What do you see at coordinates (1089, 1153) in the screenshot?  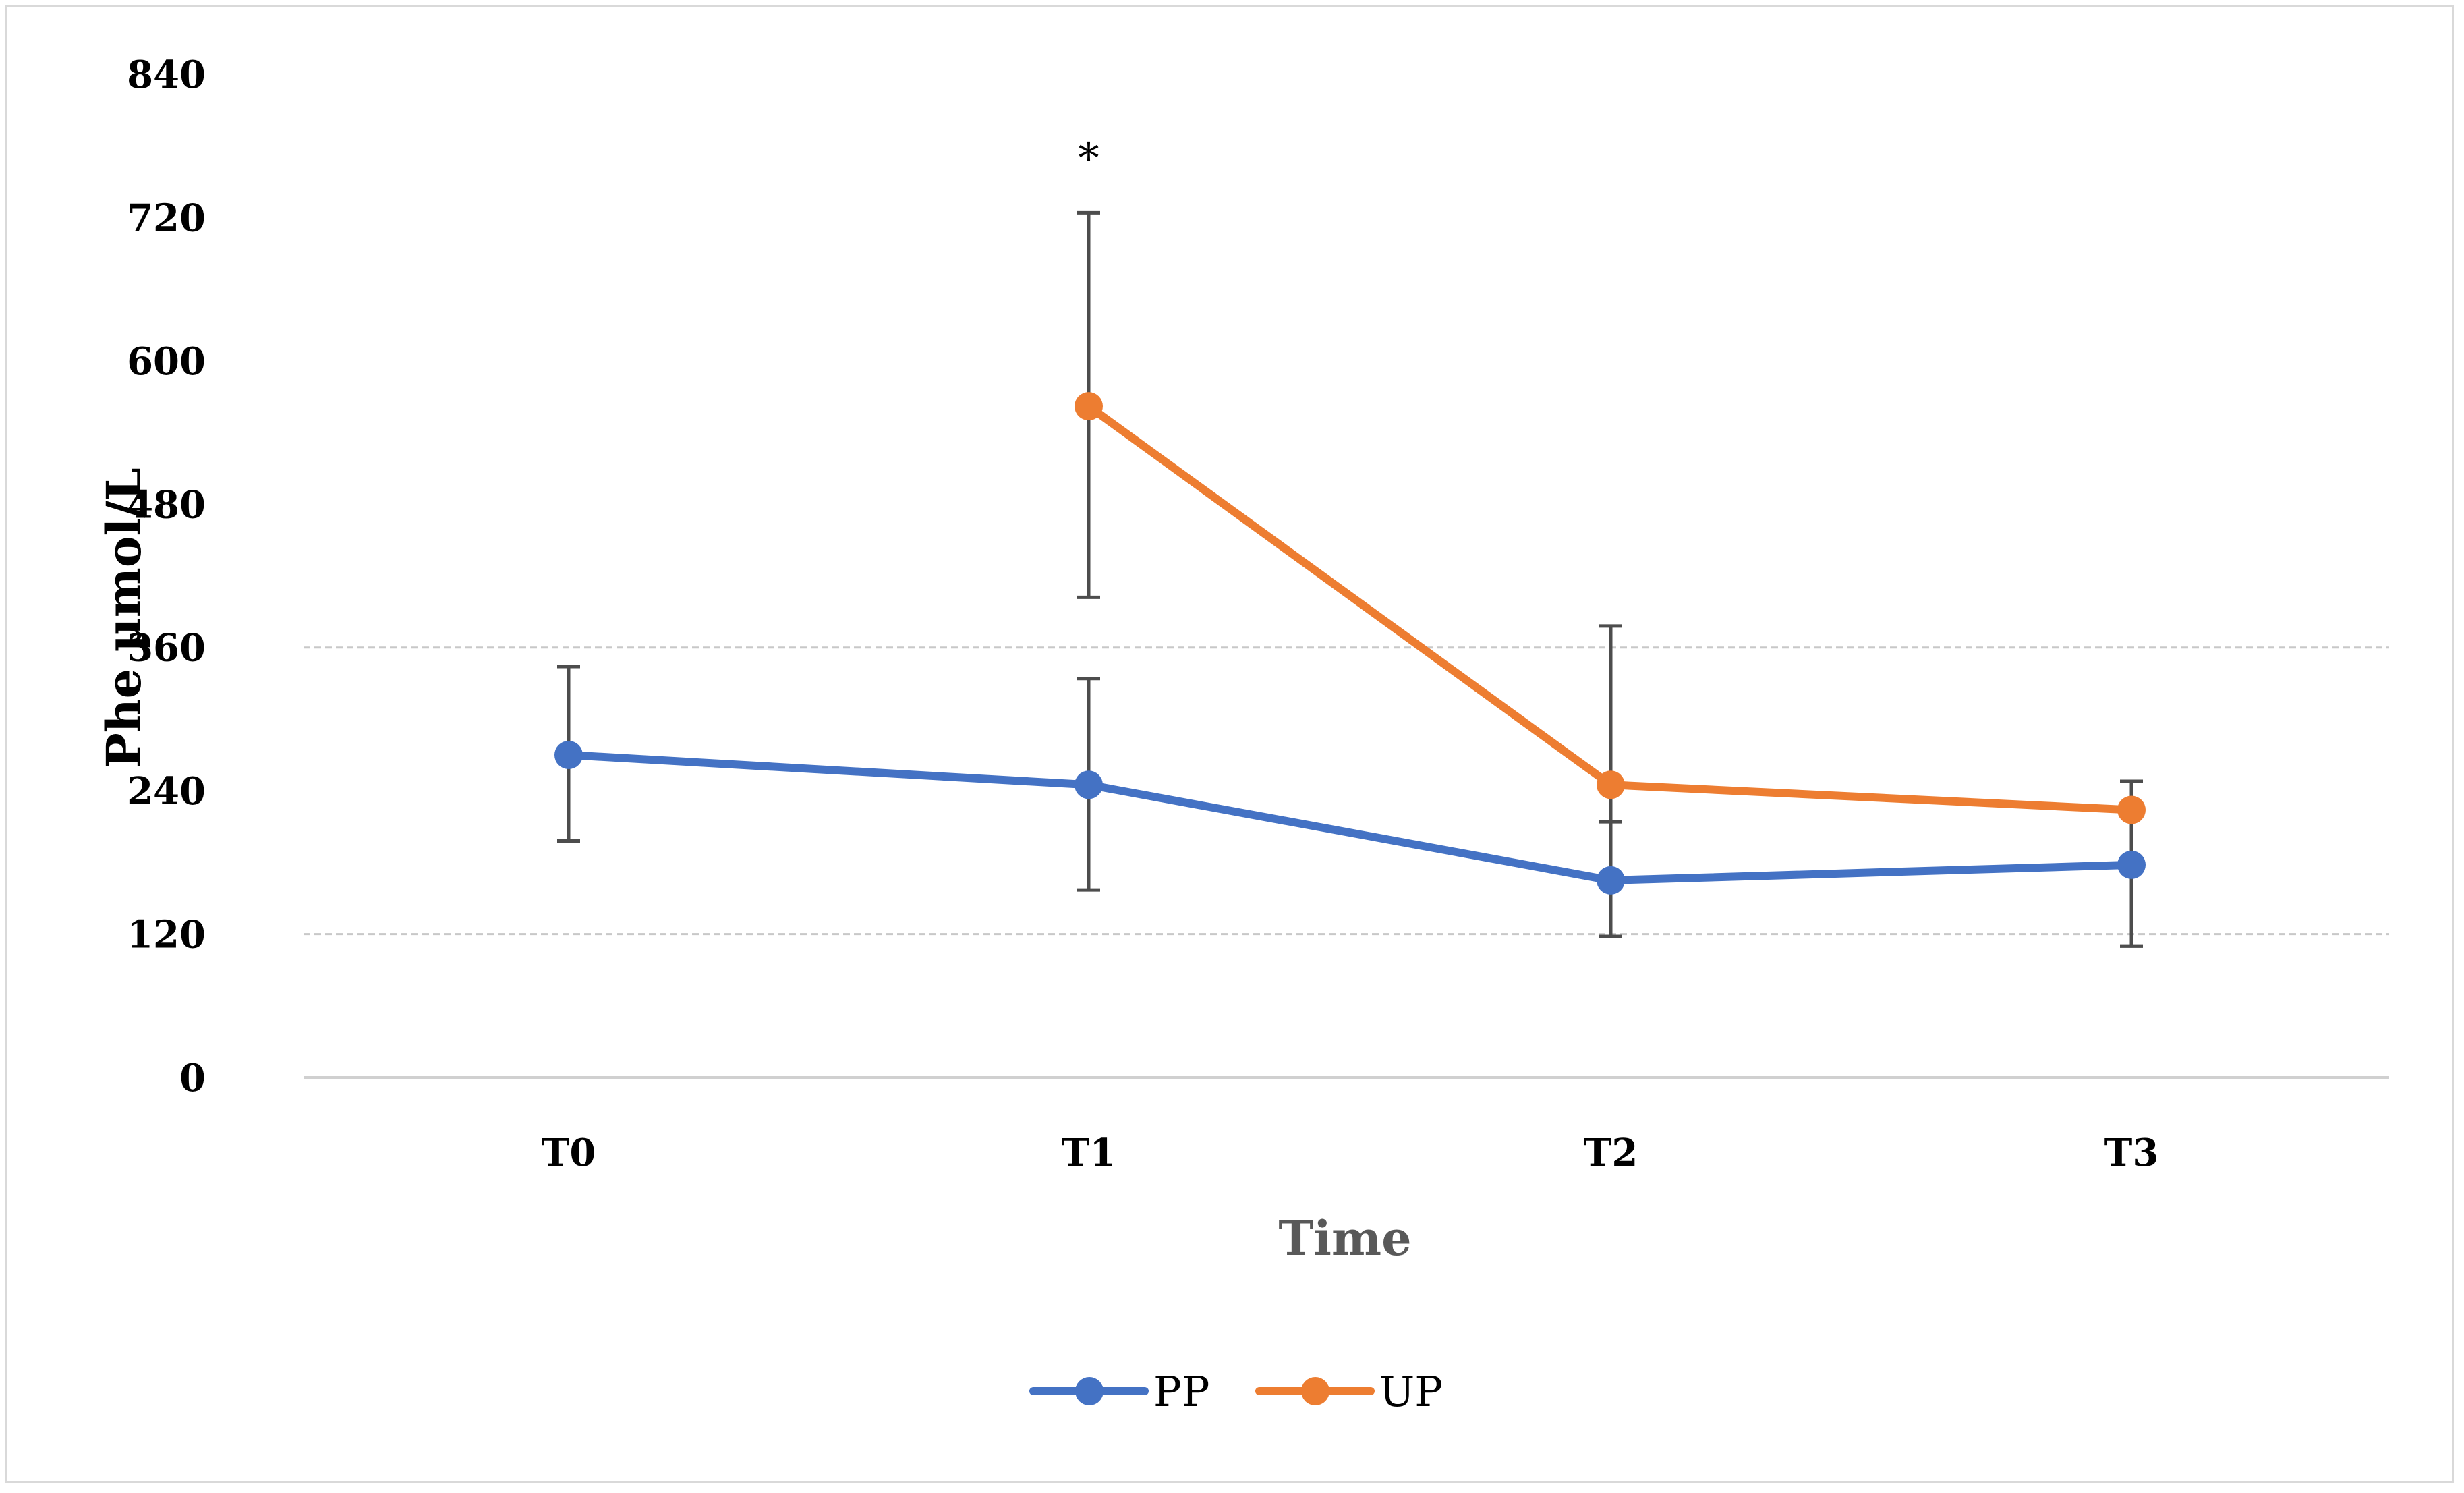 I see `x-tick-label: T1` at bounding box center [1089, 1153].